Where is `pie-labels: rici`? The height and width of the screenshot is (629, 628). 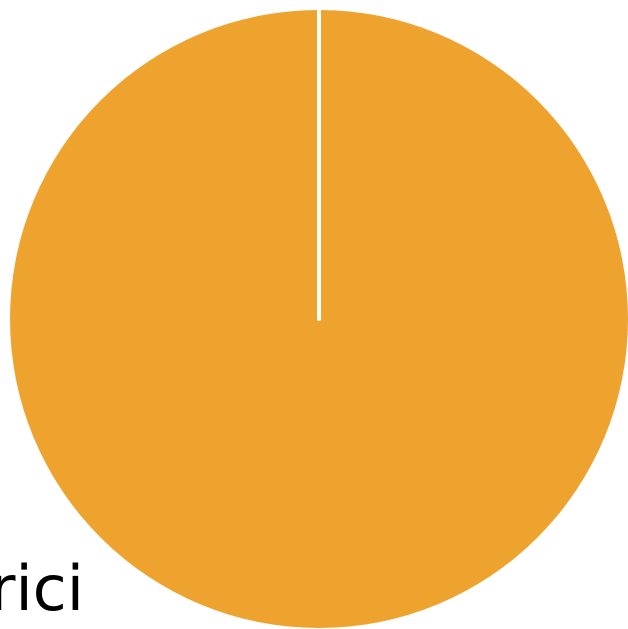 pie-labels: rici is located at coordinates (42, 588).